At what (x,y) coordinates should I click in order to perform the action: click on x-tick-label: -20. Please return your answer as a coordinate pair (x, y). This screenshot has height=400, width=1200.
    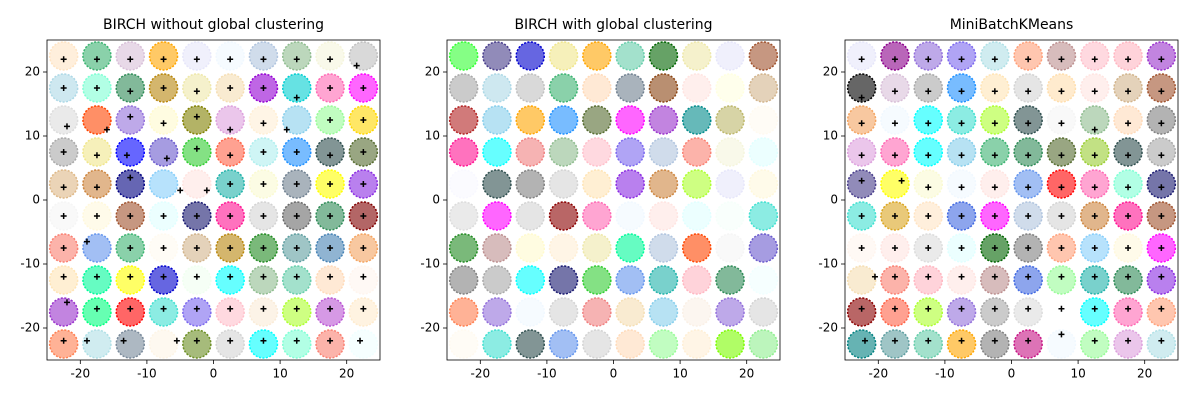
    Looking at the image, I should click on (878, 374).